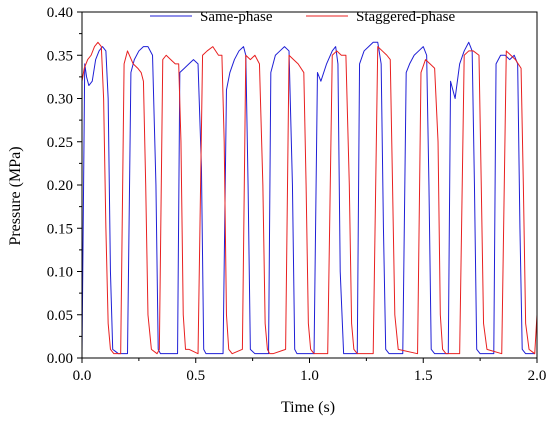 Image resolution: width=550 pixels, height=425 pixels. What do you see at coordinates (60, 56) in the screenshot?
I see `y-tick-label: 0.35` at bounding box center [60, 56].